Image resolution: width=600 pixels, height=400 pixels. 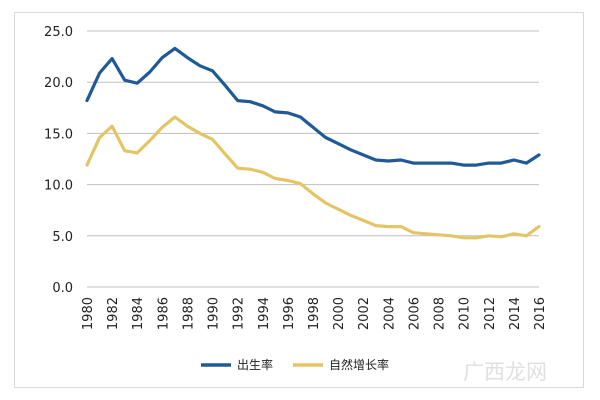 I want to click on x-tick-label: 2010, so click(x=465, y=313).